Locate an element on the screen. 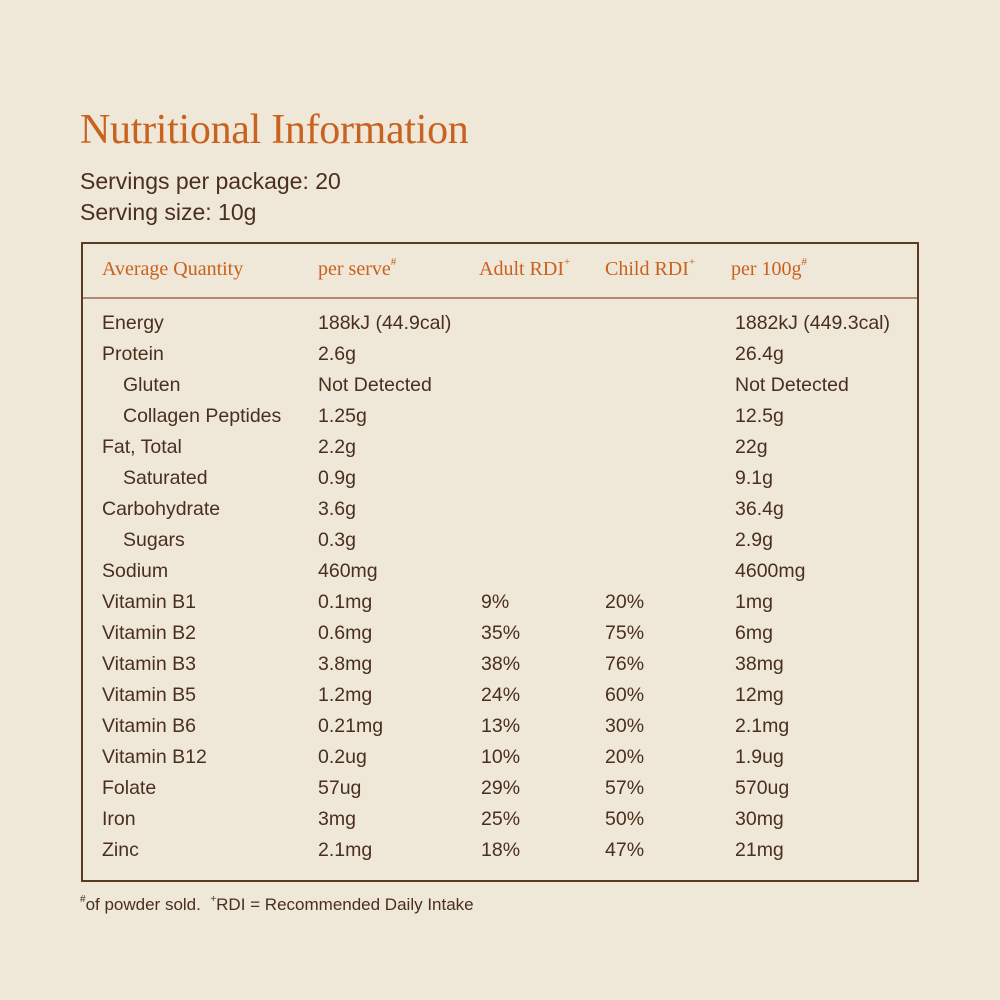 This screenshot has height=1000, width=1000. per-100g-value: 26.4g is located at coordinates (759, 354).